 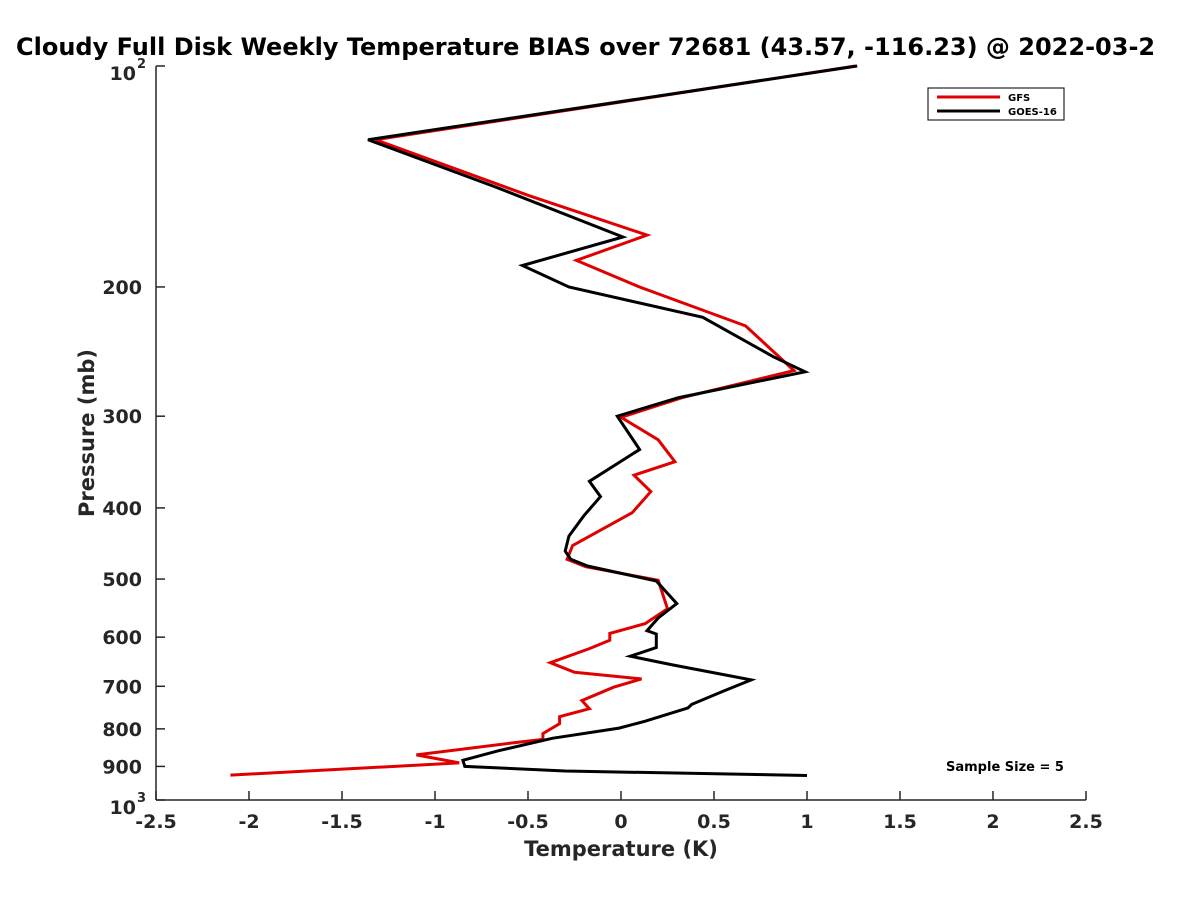 I want to click on x-ticks: -2.5 -2 -1.5 -1 -0.5 0 0.5 1 1.5 2 2.5, so click(x=619, y=812).